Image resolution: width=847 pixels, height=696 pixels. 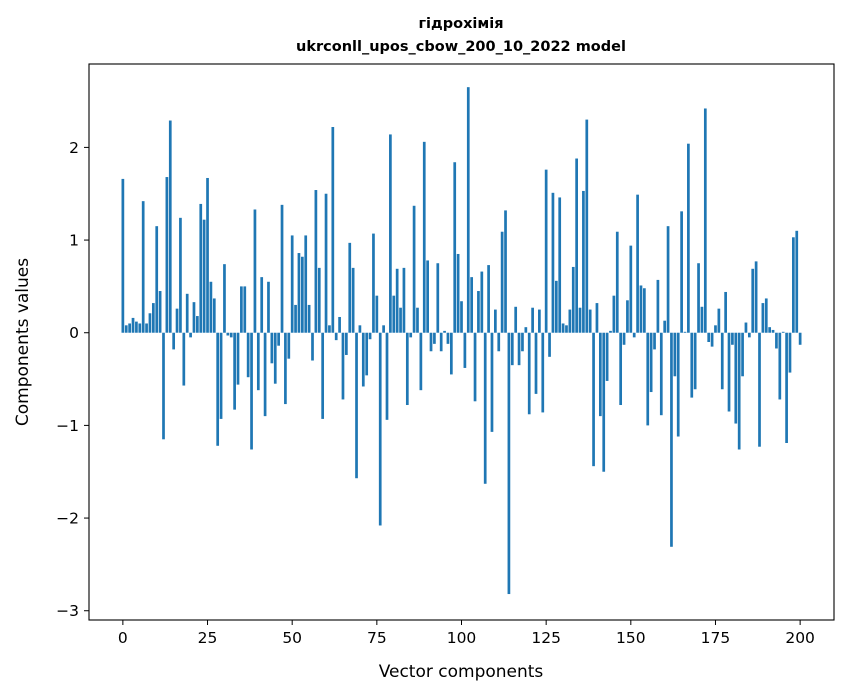 I want to click on chart-subtitle: ukrconll_upos_cbow_200_10_2022 model, so click(x=461, y=47).